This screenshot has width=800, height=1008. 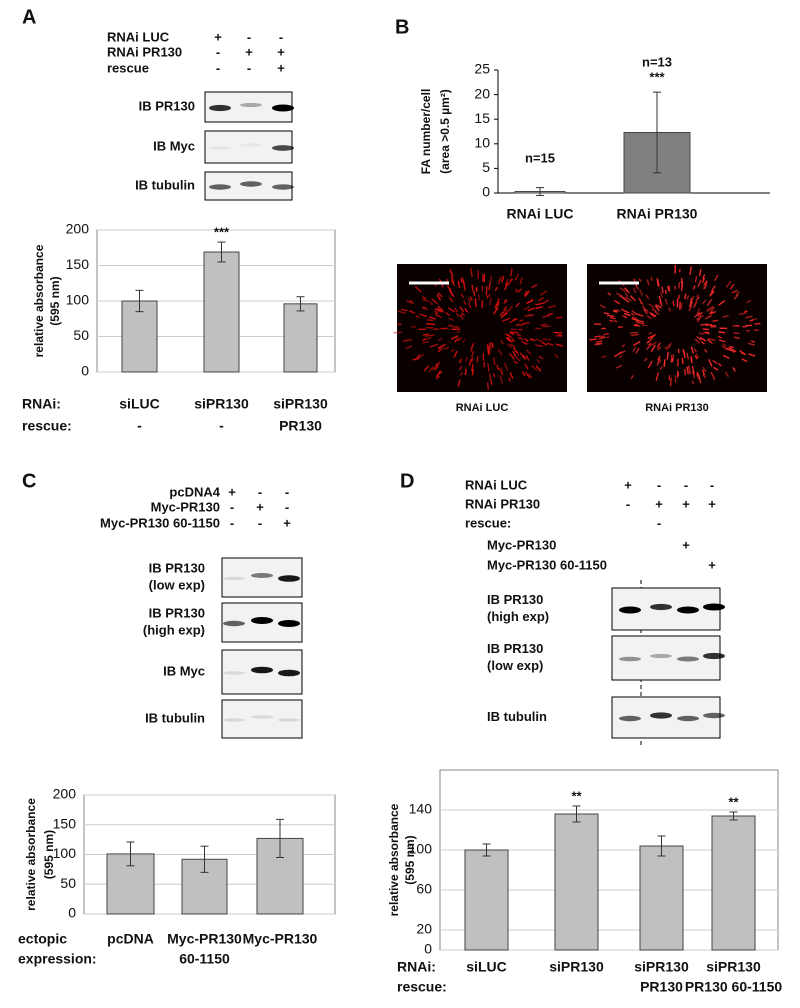 I want to click on x-tick-label-row2: PR130, so click(x=300, y=426).